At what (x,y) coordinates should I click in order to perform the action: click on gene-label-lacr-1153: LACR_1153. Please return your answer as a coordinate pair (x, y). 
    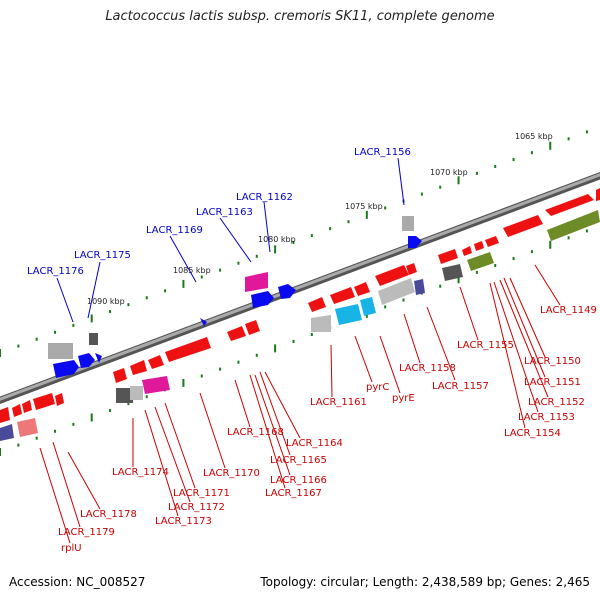
    Looking at the image, I should click on (546, 417).